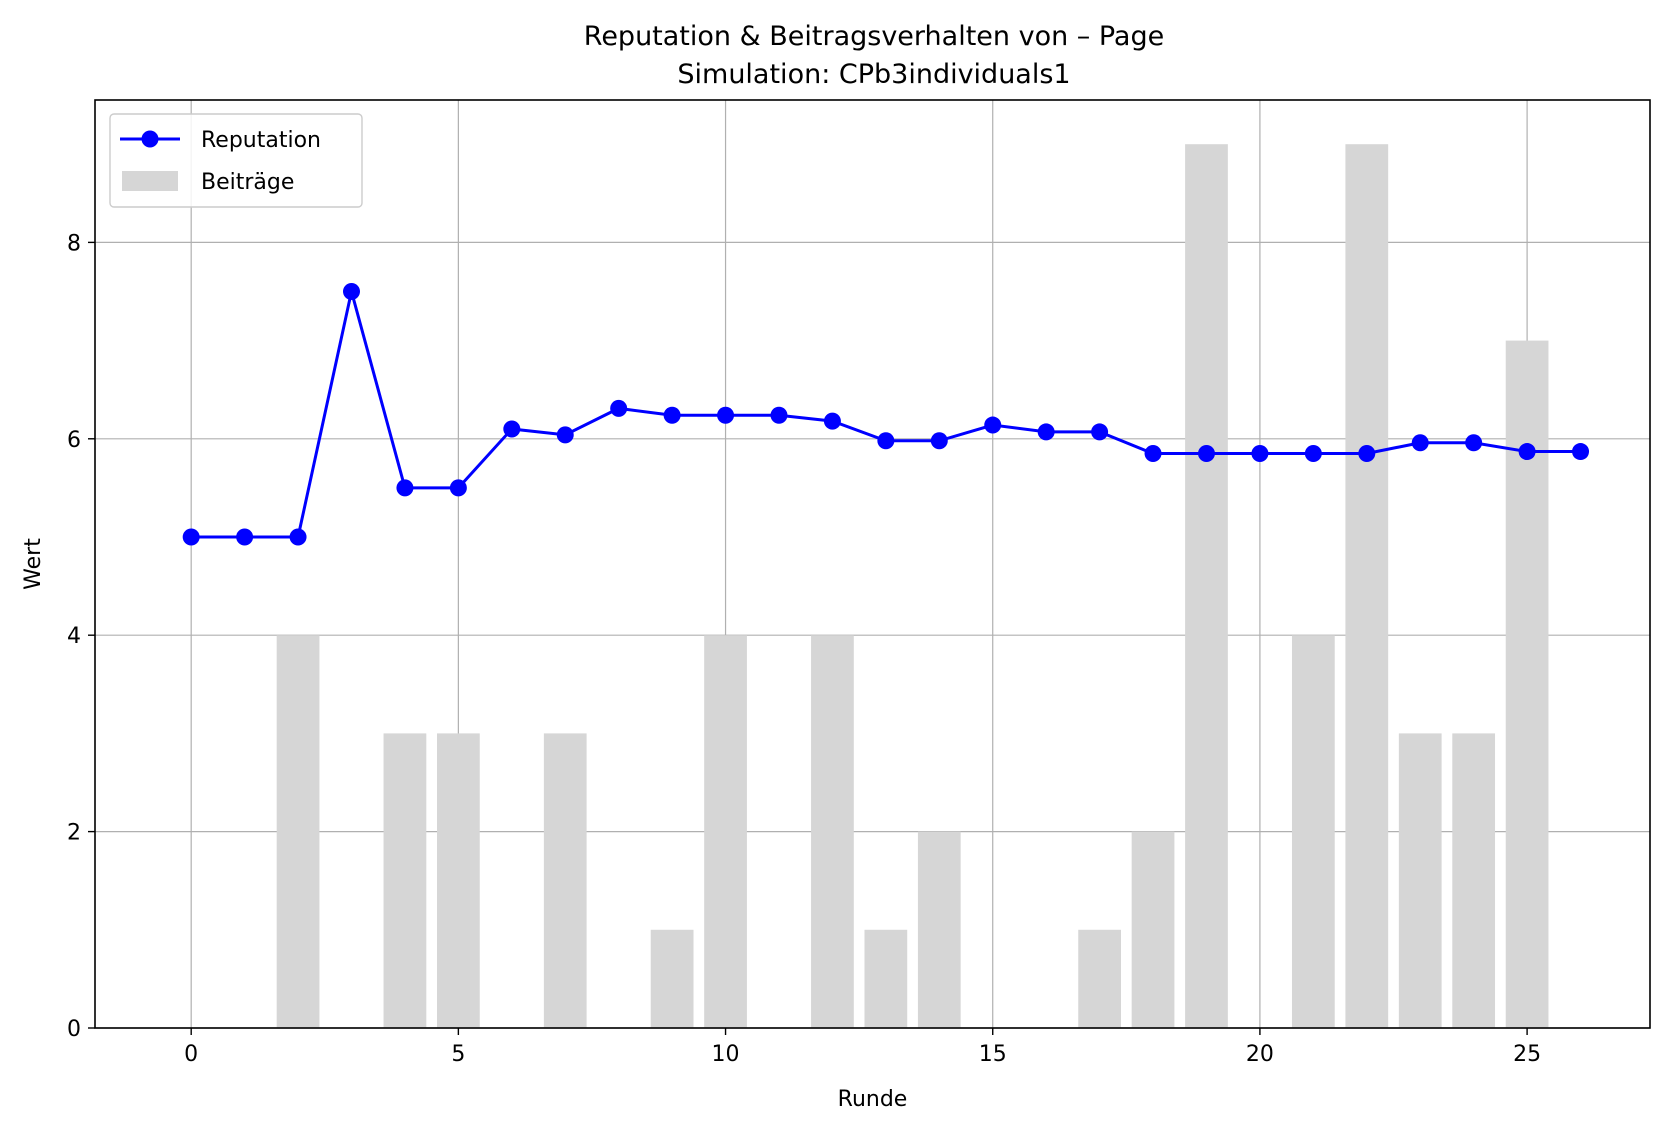 This screenshot has height=1131, width=1666. What do you see at coordinates (873, 1099) in the screenshot?
I see `x-axis-label: Runde` at bounding box center [873, 1099].